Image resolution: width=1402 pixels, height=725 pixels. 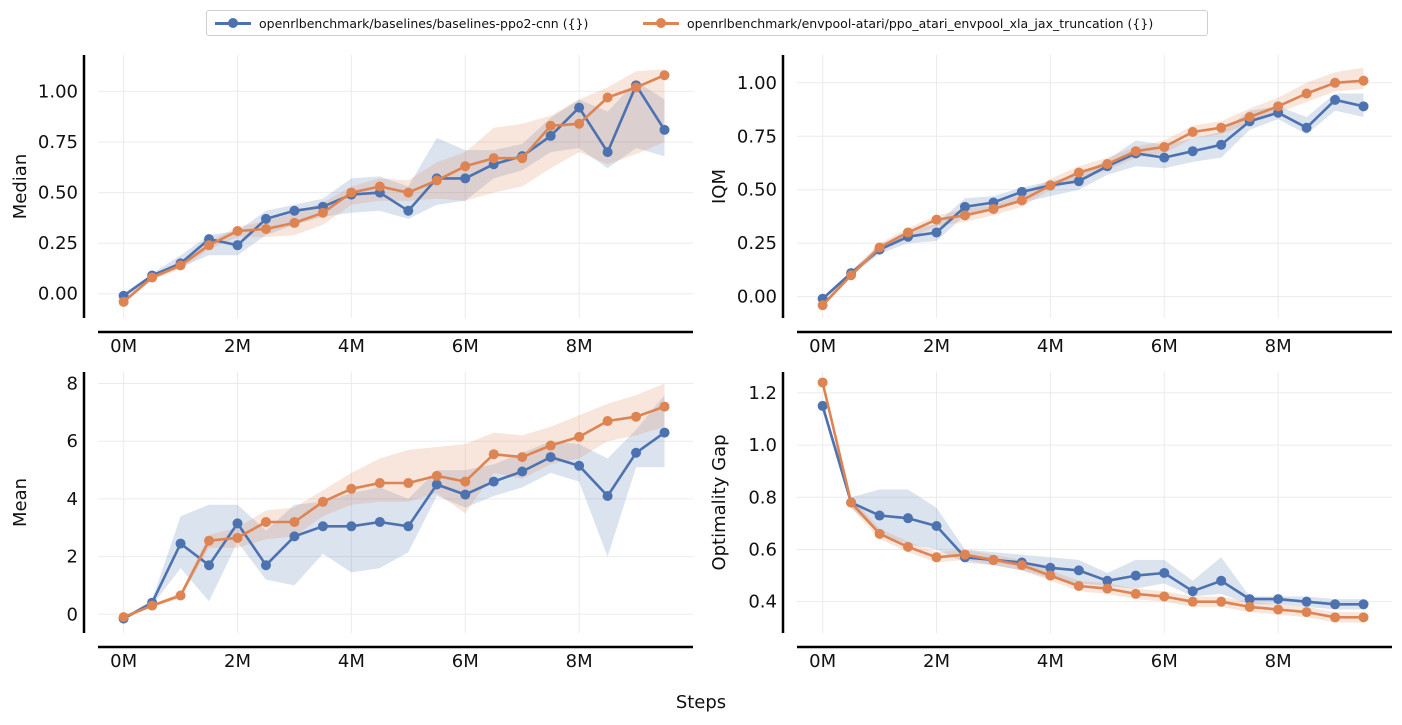 I want to click on optimality-gap-panel-ylabel: Optimality Gap, so click(x=719, y=502).